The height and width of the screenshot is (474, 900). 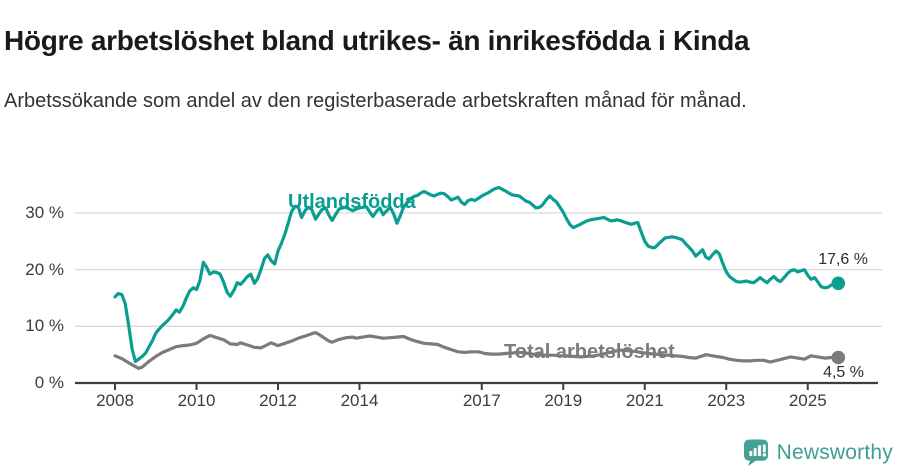 I want to click on series-end-dot-total, so click(x=838, y=357).